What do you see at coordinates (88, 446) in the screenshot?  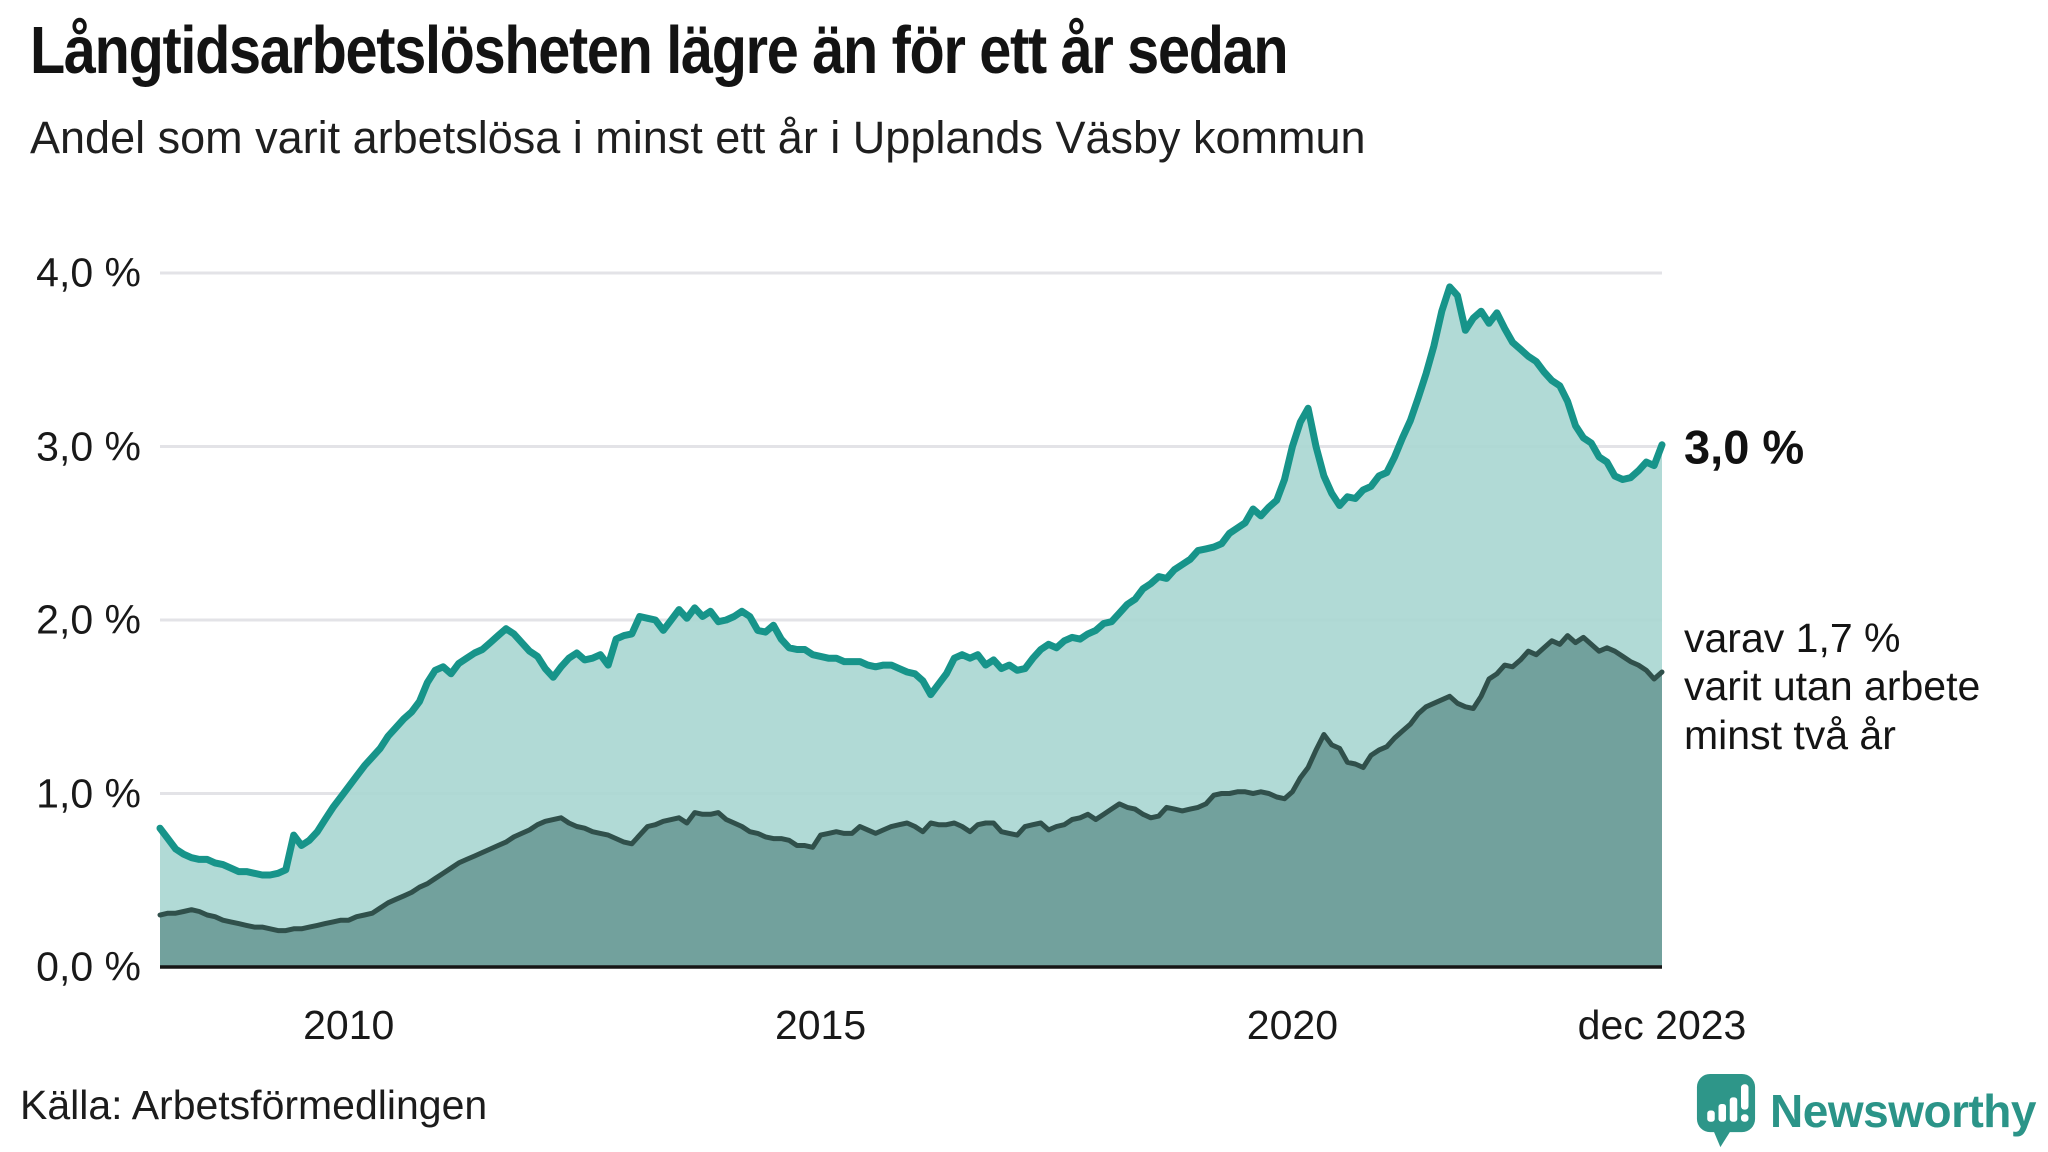 I see `y-tick-label: 3,0 %` at bounding box center [88, 446].